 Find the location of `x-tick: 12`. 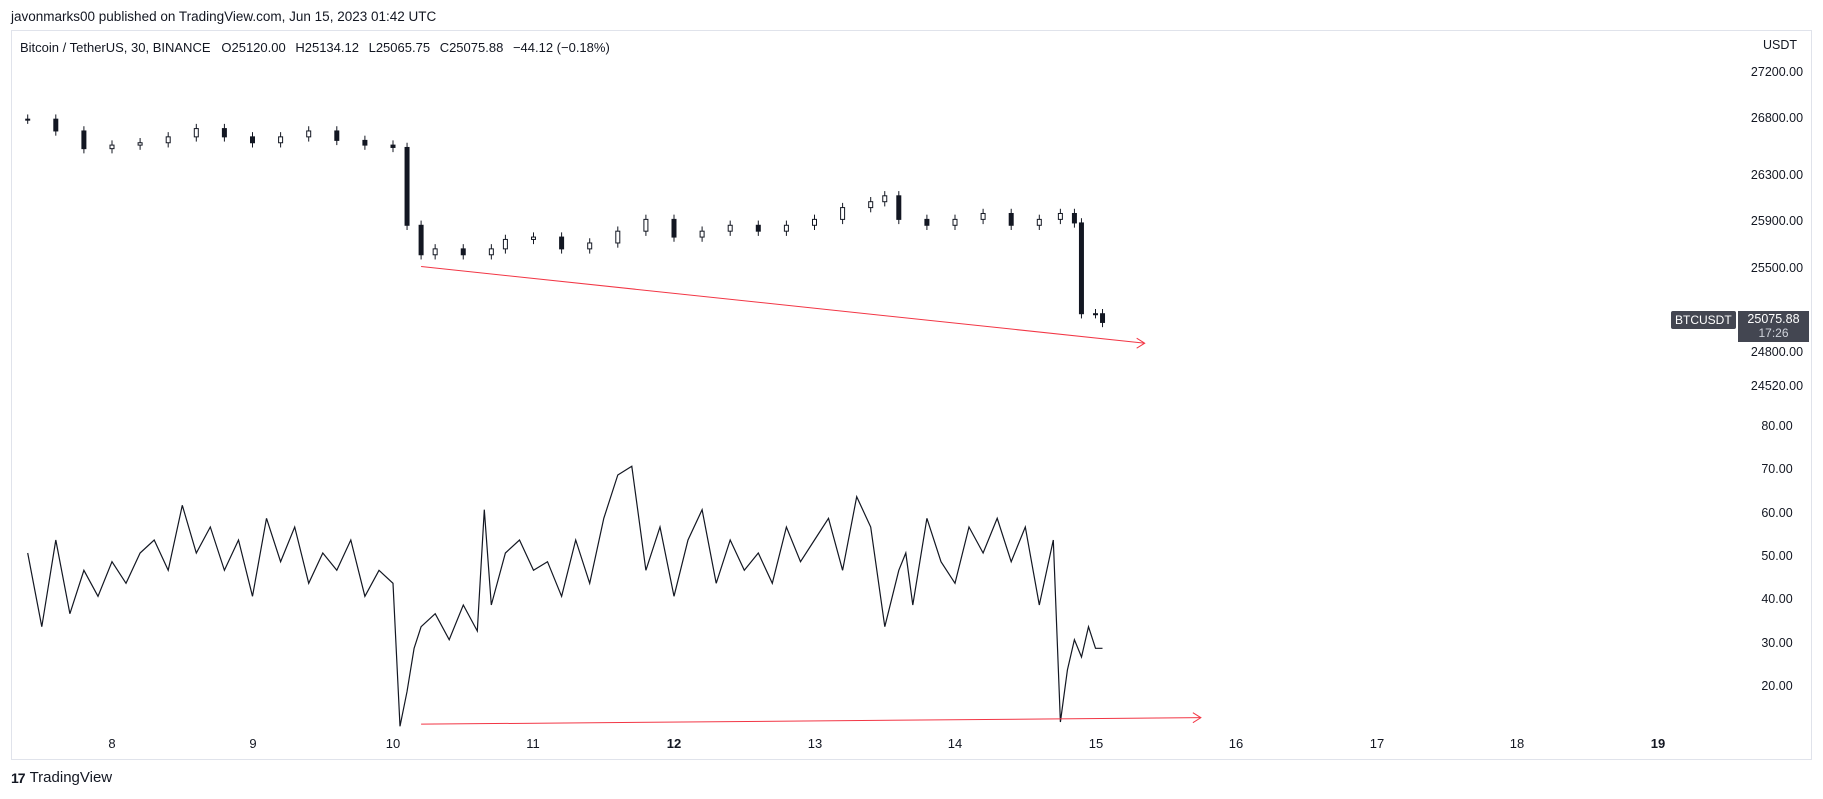

x-tick: 12 is located at coordinates (674, 743).